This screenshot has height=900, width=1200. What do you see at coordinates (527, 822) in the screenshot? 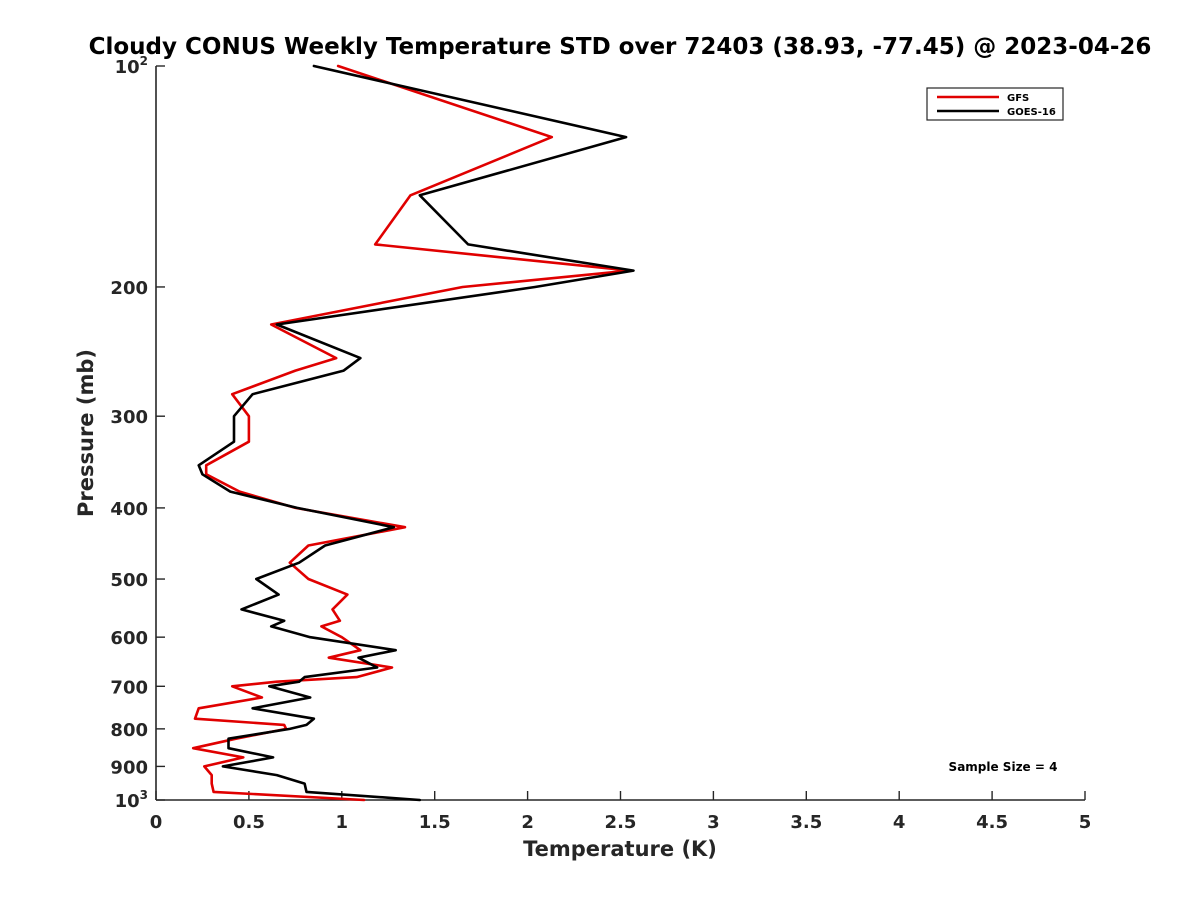
I see `x-tick-label: 2` at bounding box center [527, 822].